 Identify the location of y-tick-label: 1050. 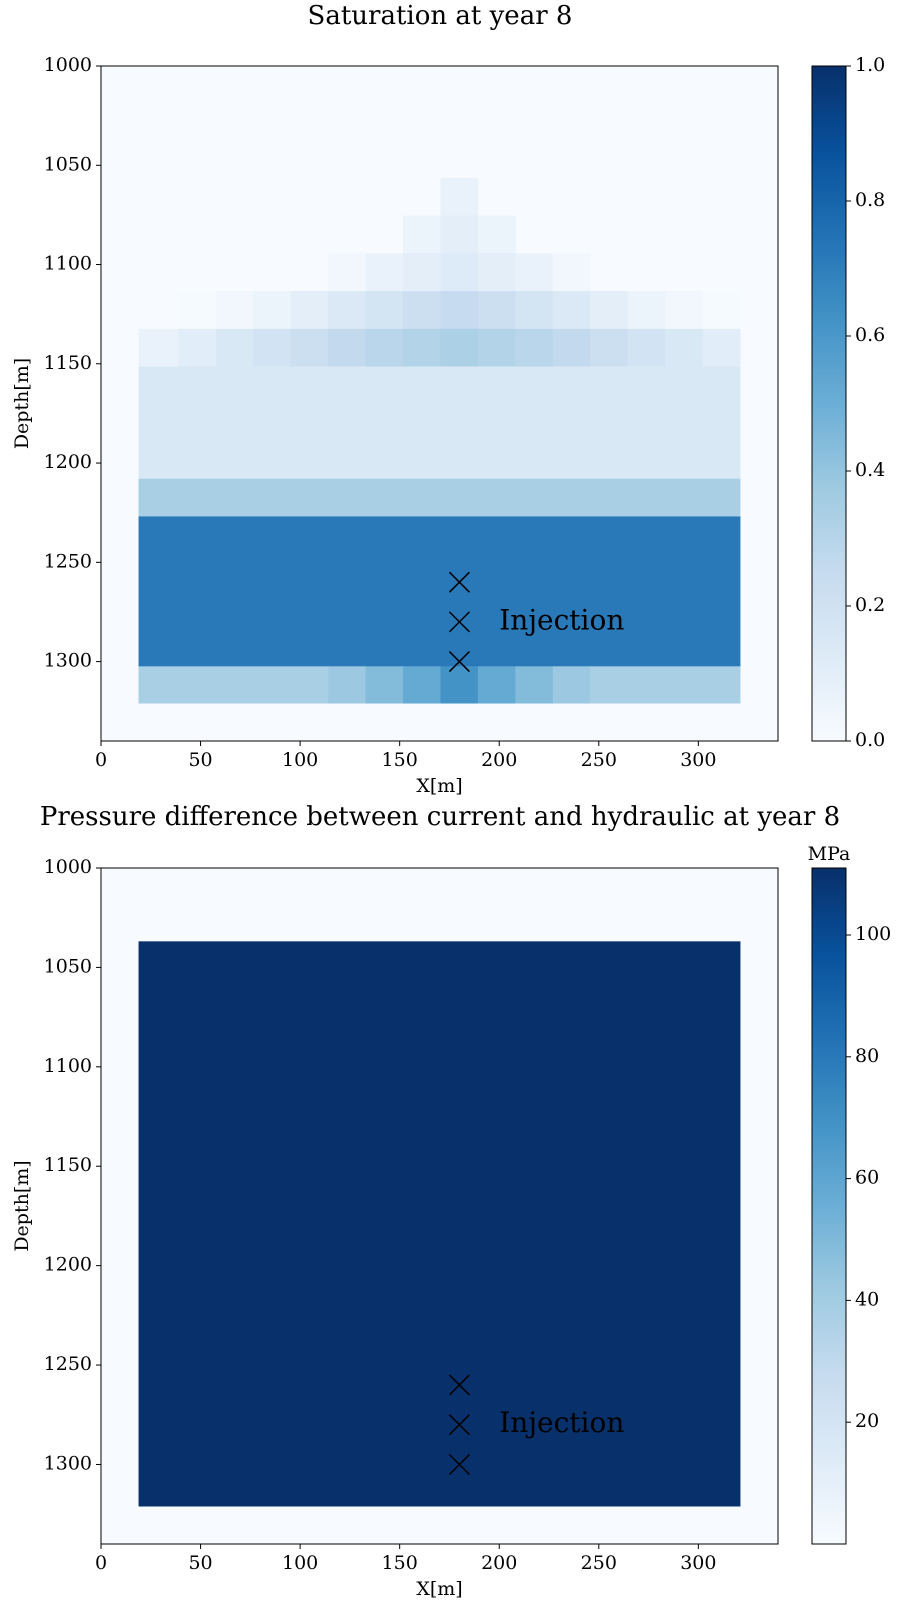
(68, 966).